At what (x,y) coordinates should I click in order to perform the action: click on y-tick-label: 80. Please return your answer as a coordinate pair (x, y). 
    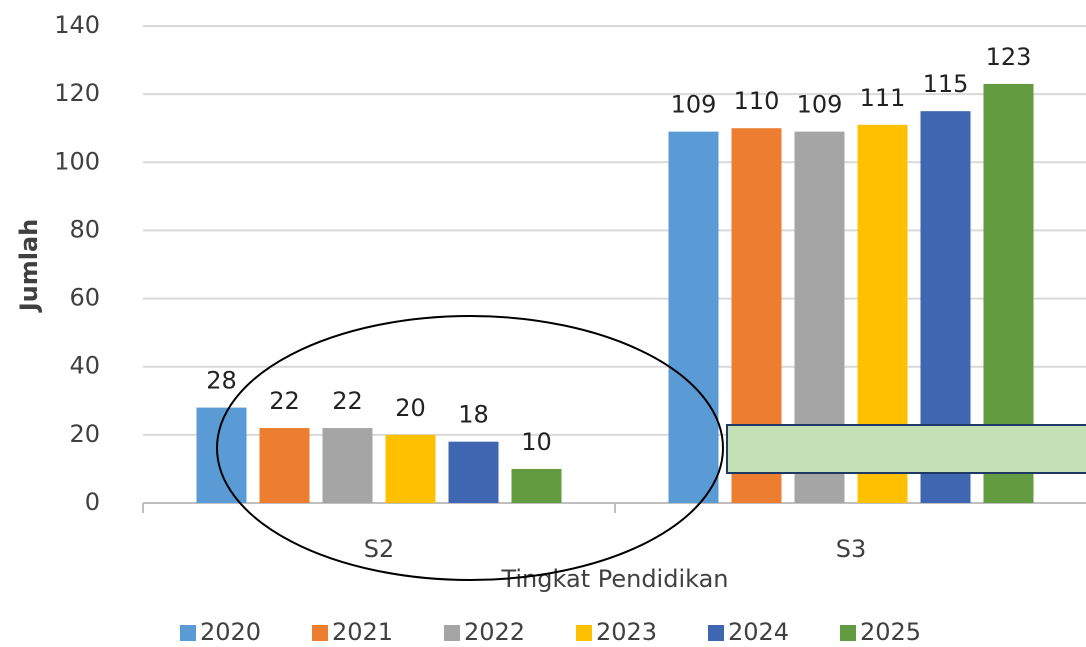
    Looking at the image, I should click on (84, 229).